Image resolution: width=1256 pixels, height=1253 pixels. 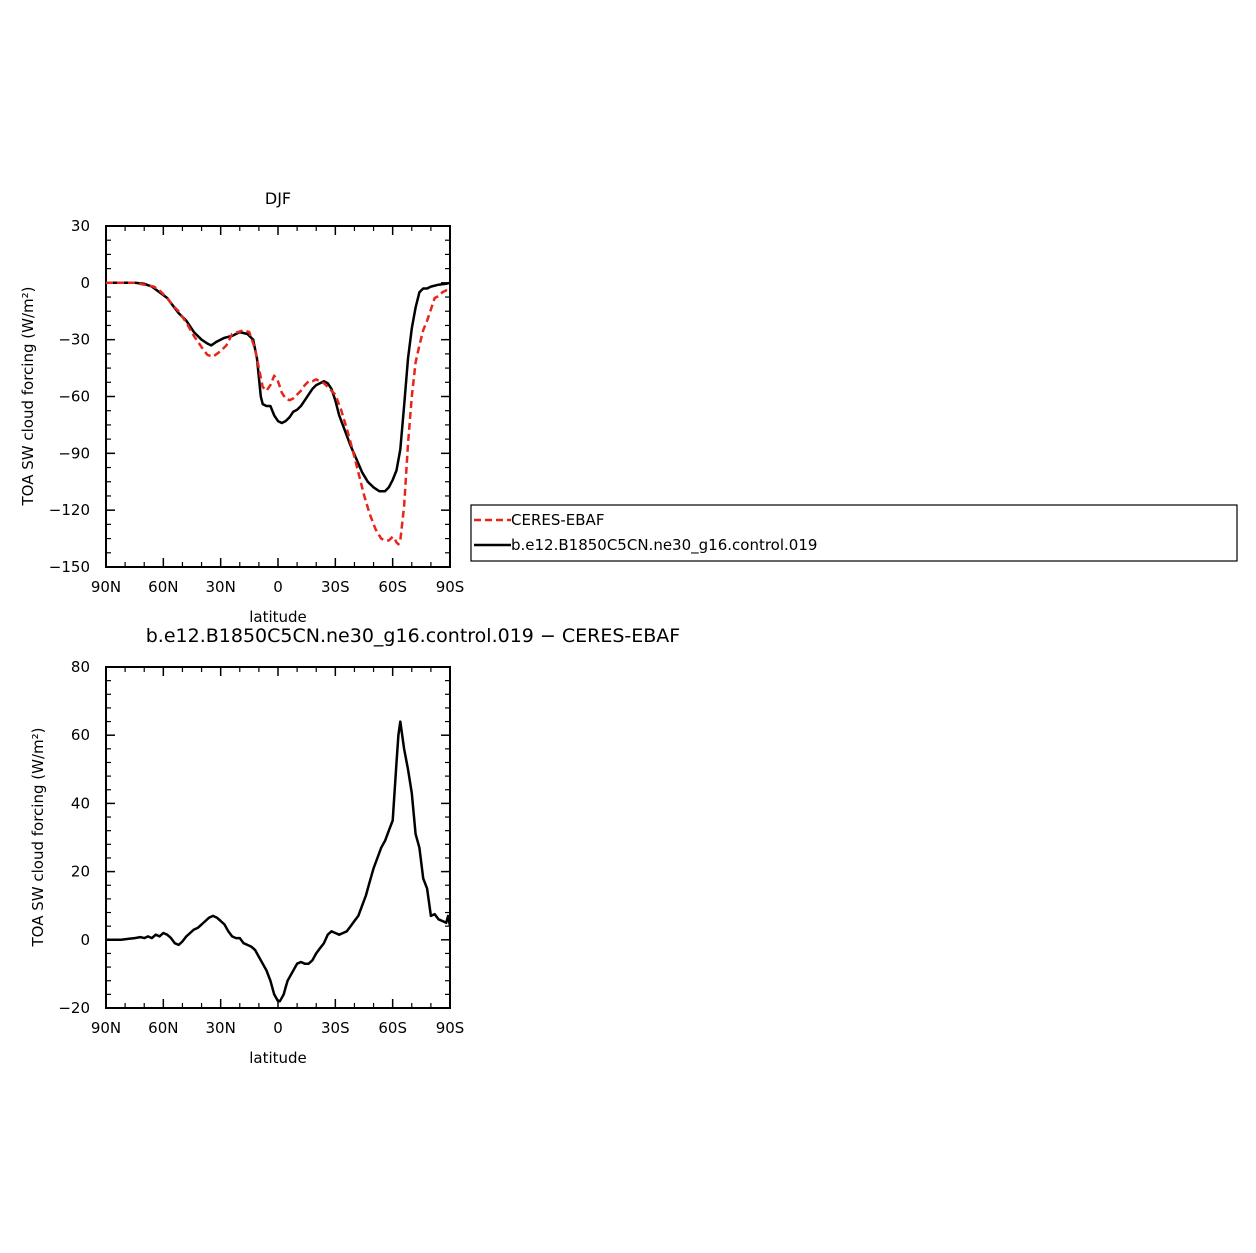 What do you see at coordinates (278, 387) in the screenshot?
I see `series-line-model` at bounding box center [278, 387].